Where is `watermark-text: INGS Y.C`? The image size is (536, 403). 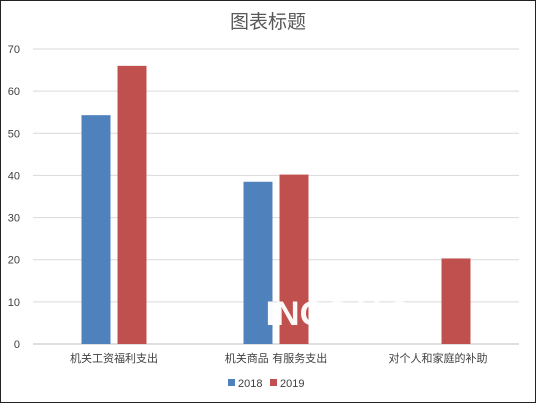
watermark-text: INGS Y.C is located at coordinates (338, 314).